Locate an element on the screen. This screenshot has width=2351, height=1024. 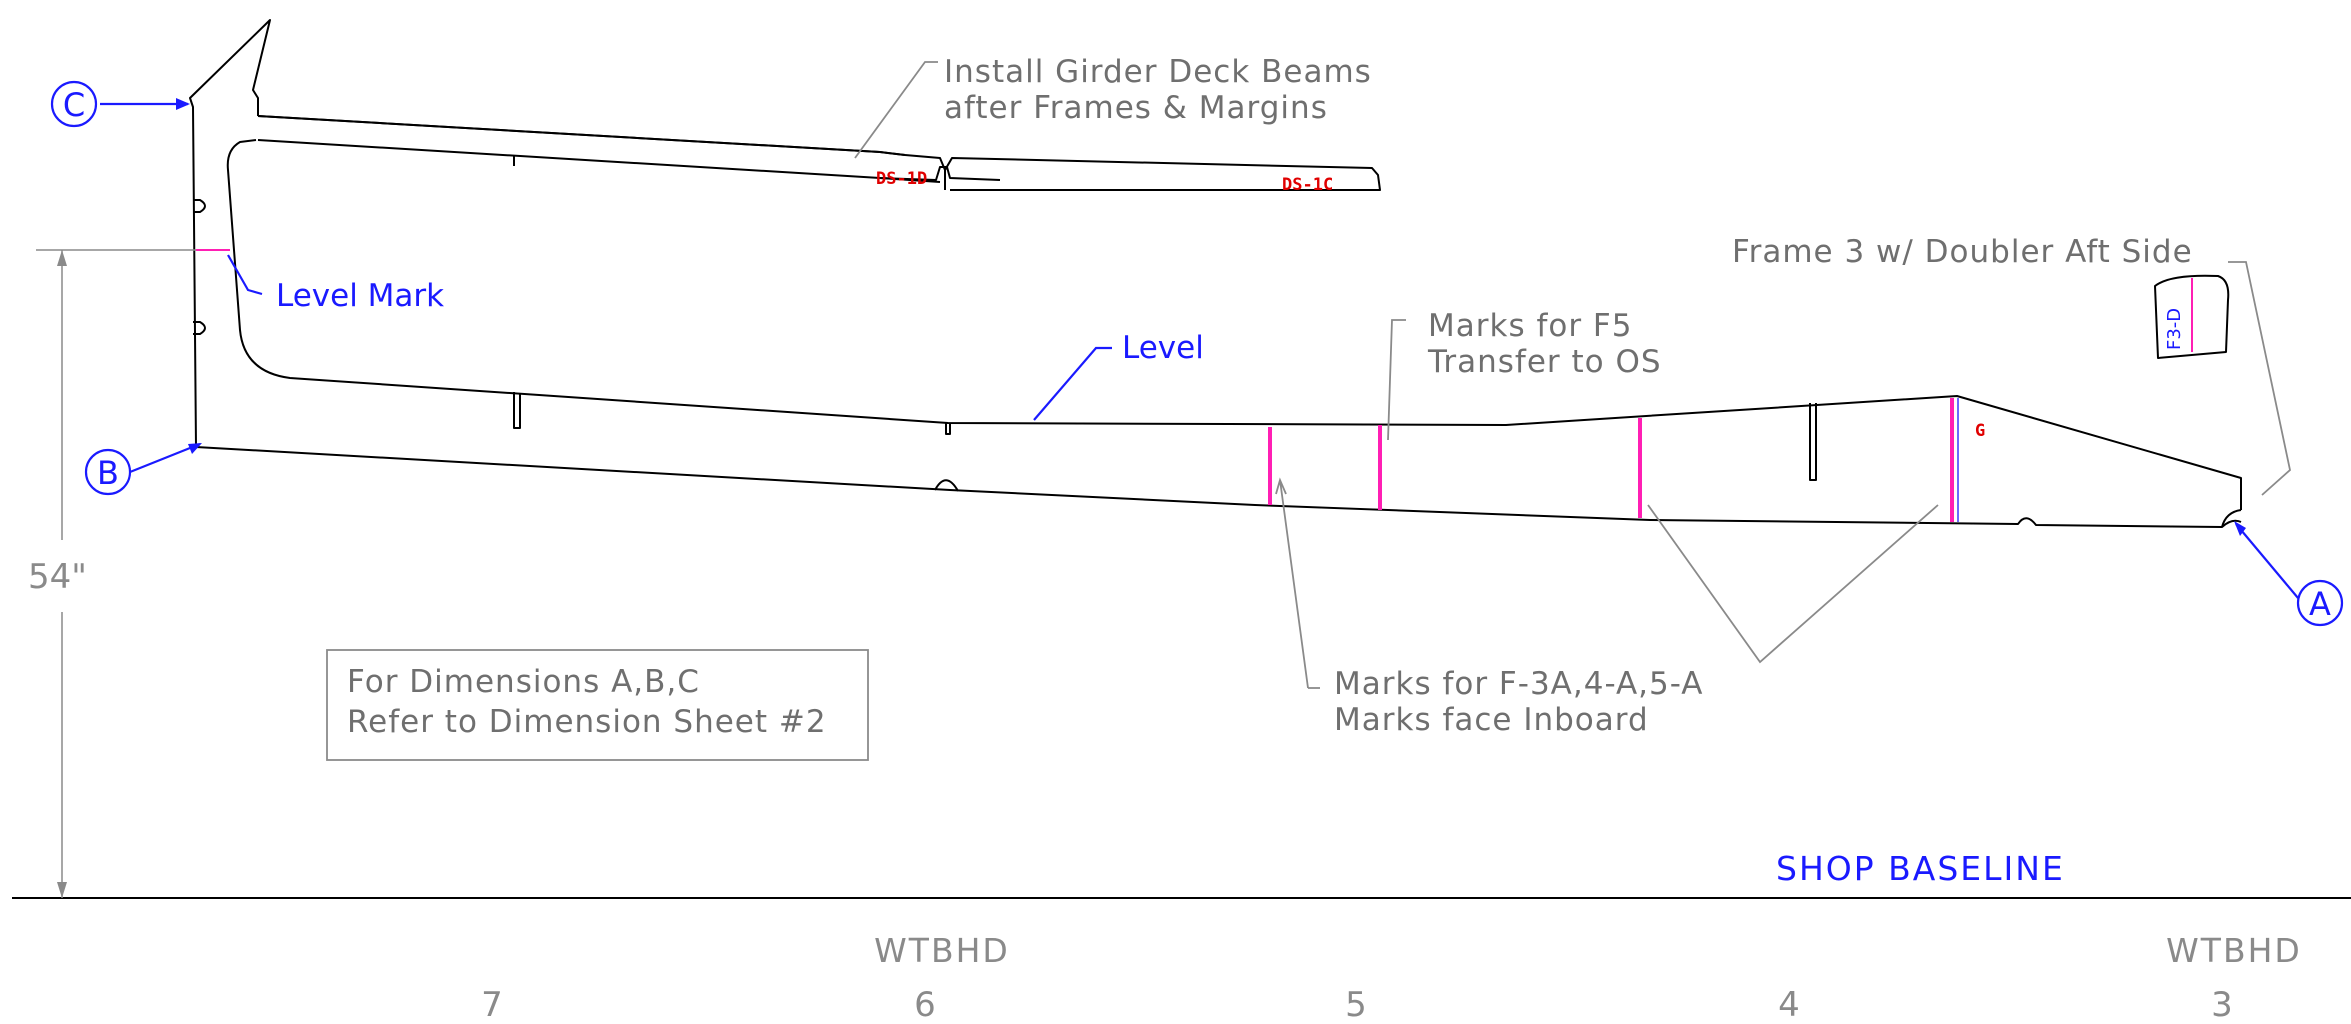
dimension-text: 54" is located at coordinates (57, 577).